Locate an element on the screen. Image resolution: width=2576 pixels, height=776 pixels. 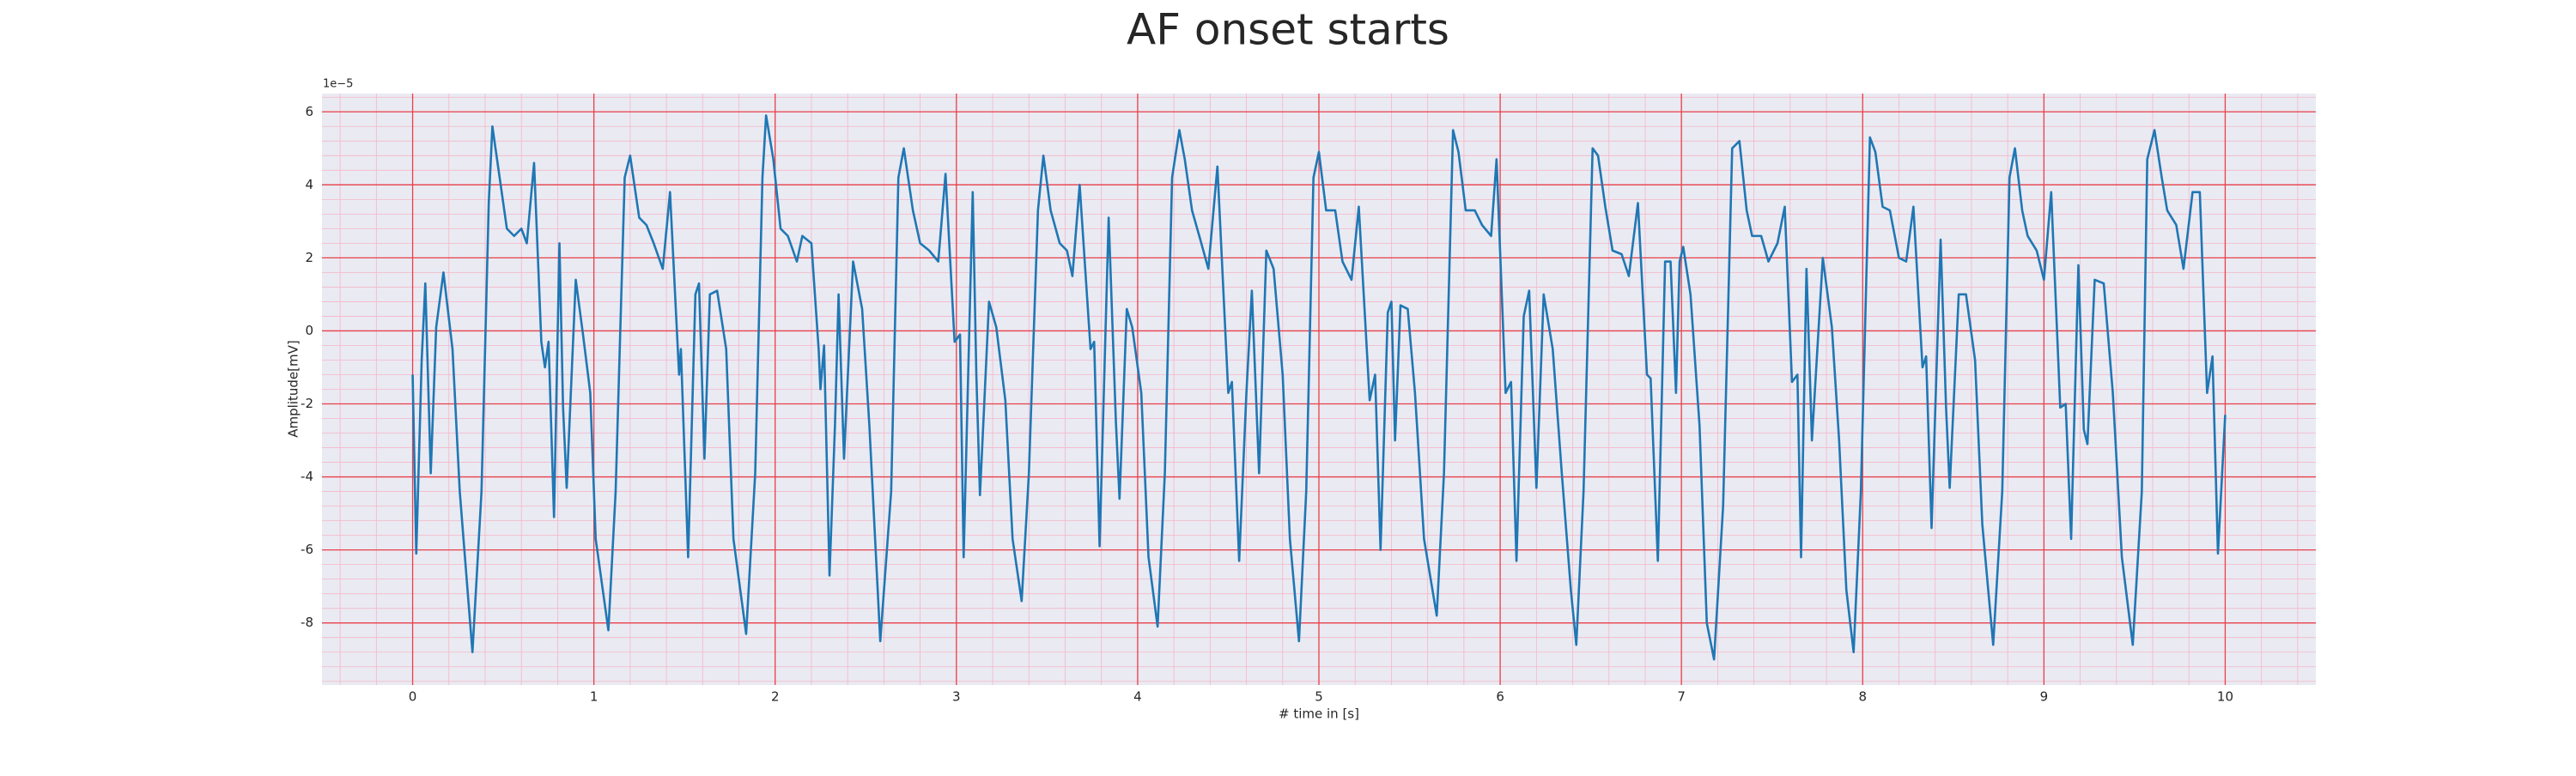
x-tick-label: 3 is located at coordinates (957, 697).